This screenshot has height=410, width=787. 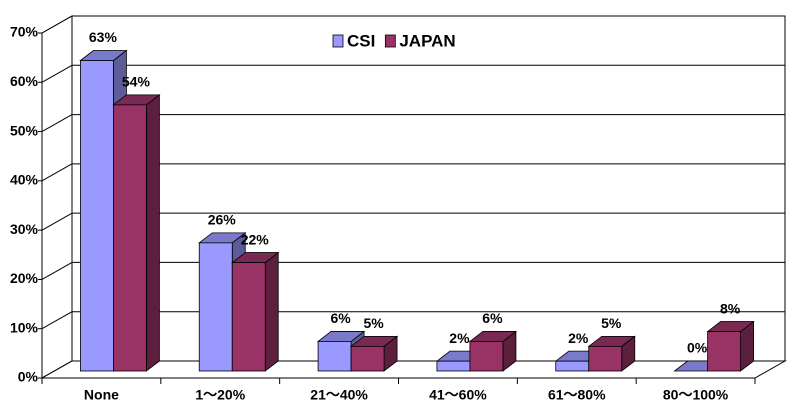 What do you see at coordinates (339, 395) in the screenshot?
I see `x-tick-label: 21～40%` at bounding box center [339, 395].